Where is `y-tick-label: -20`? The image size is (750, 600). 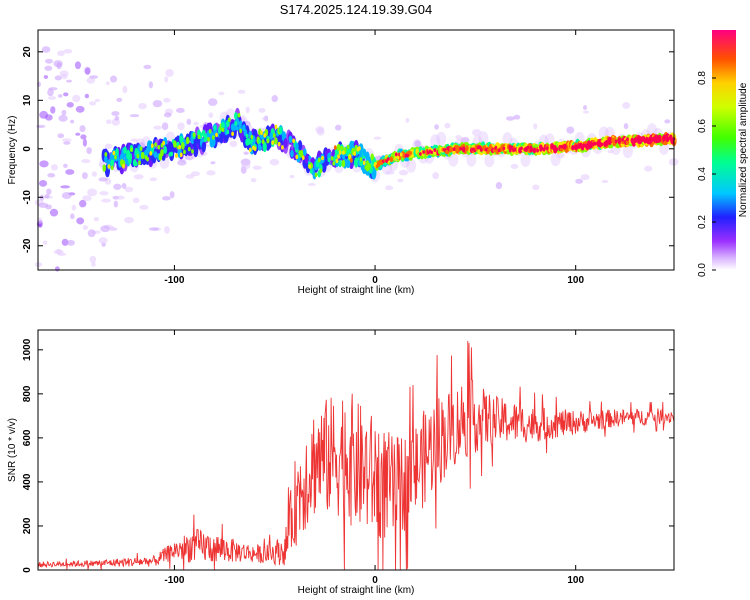 y-tick-label: -20 is located at coordinates (27, 245).